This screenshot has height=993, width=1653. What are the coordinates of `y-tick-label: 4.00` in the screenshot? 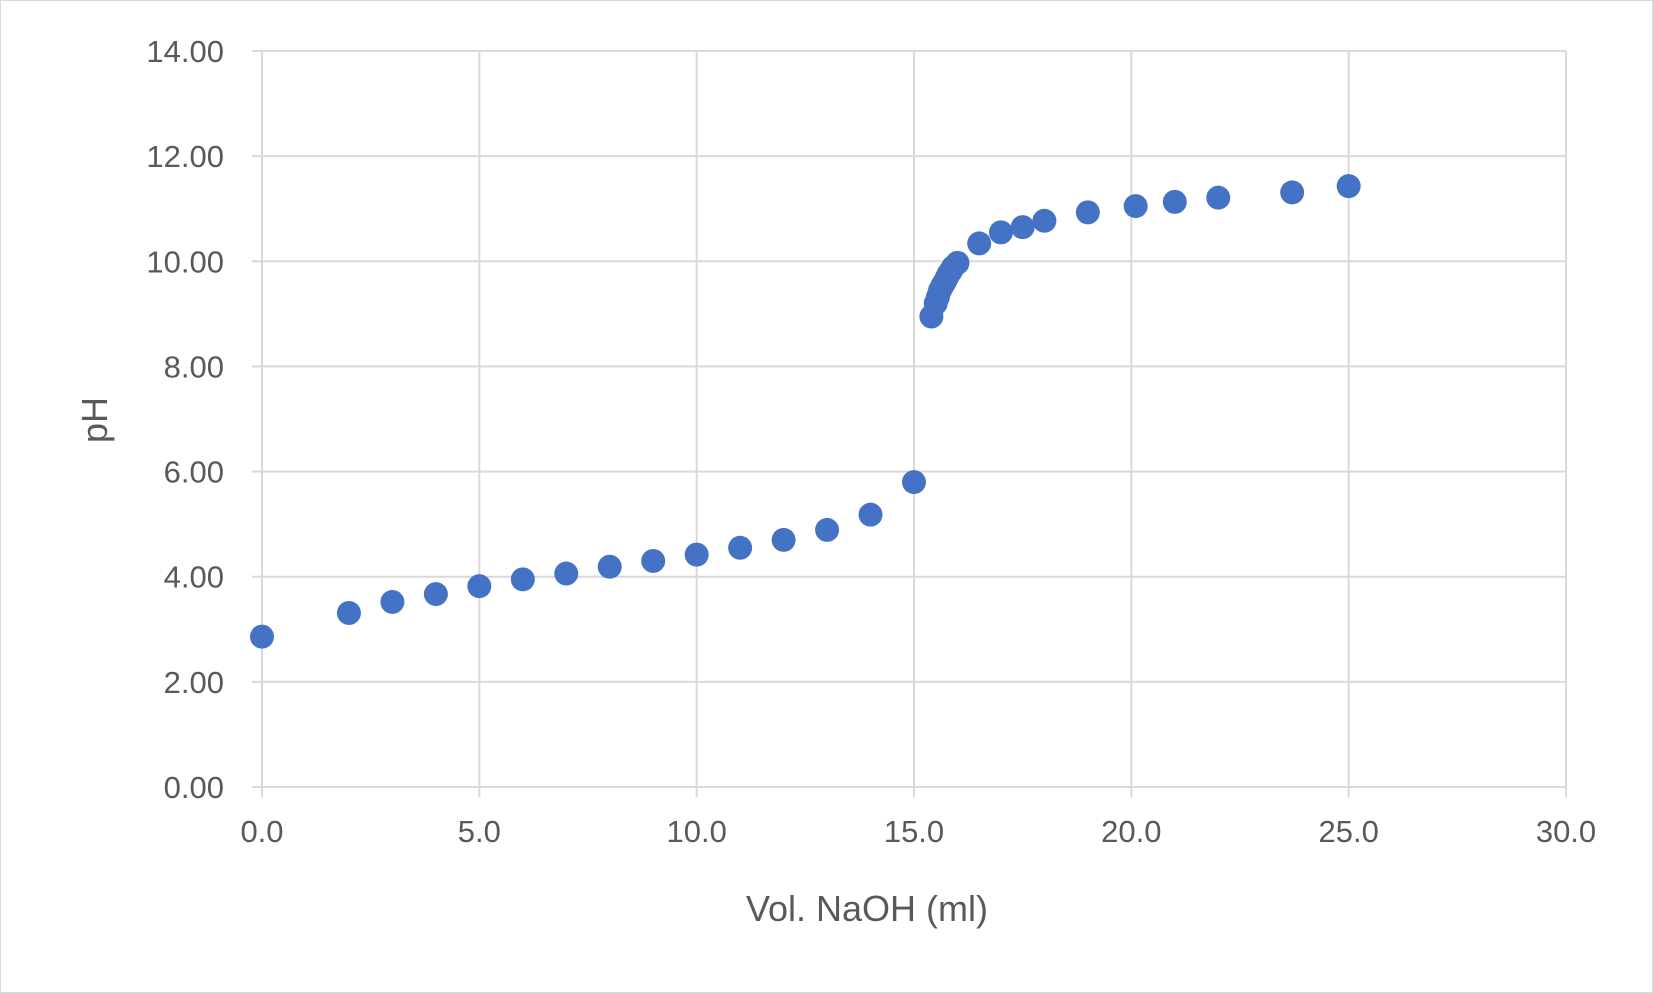 It's located at (194, 577).